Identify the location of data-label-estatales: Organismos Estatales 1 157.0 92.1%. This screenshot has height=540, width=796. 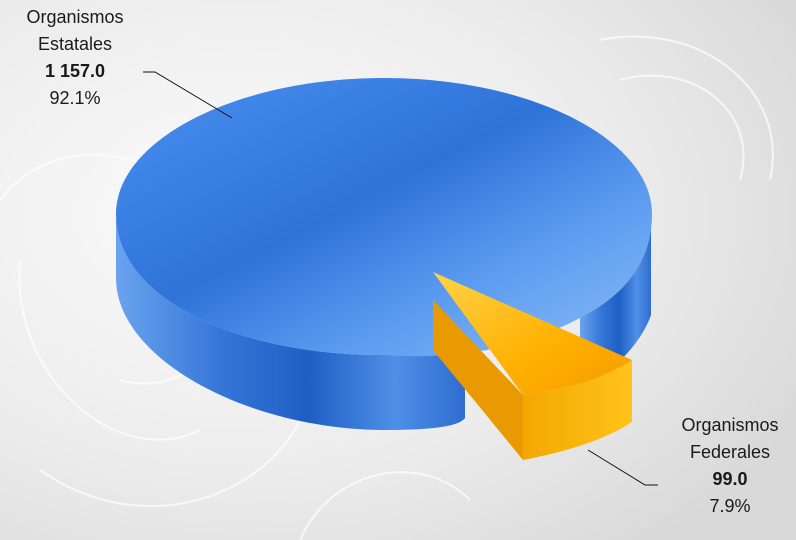
(75, 58).